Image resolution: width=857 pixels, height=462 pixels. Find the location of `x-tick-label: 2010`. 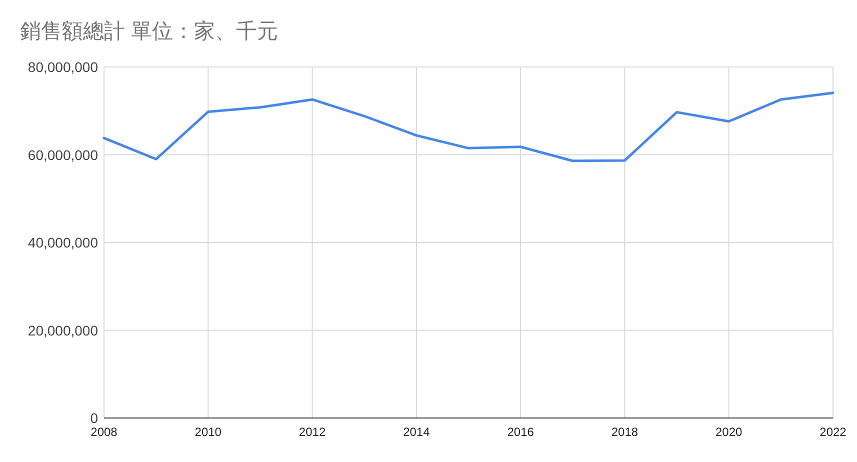

x-tick-label: 2010 is located at coordinates (208, 432).